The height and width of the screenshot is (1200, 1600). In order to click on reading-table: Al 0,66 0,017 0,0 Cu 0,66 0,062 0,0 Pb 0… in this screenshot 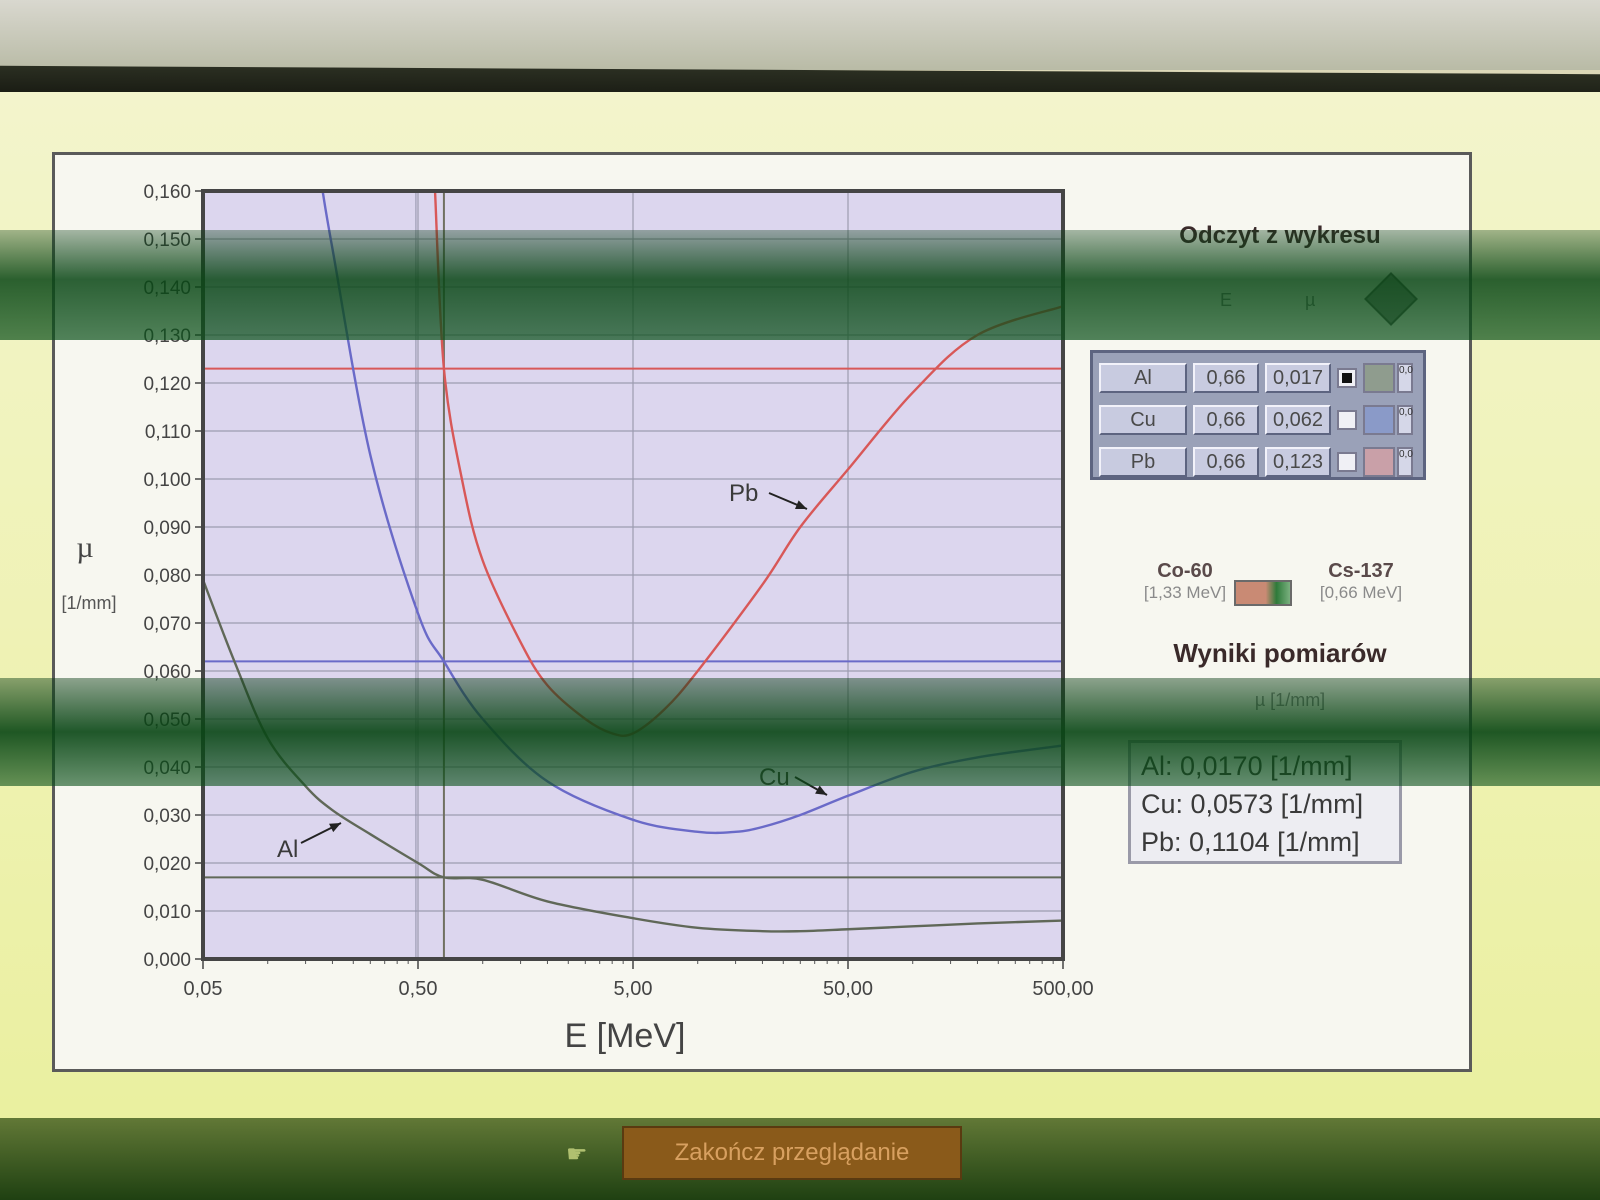, I will do `click(1258, 415)`.